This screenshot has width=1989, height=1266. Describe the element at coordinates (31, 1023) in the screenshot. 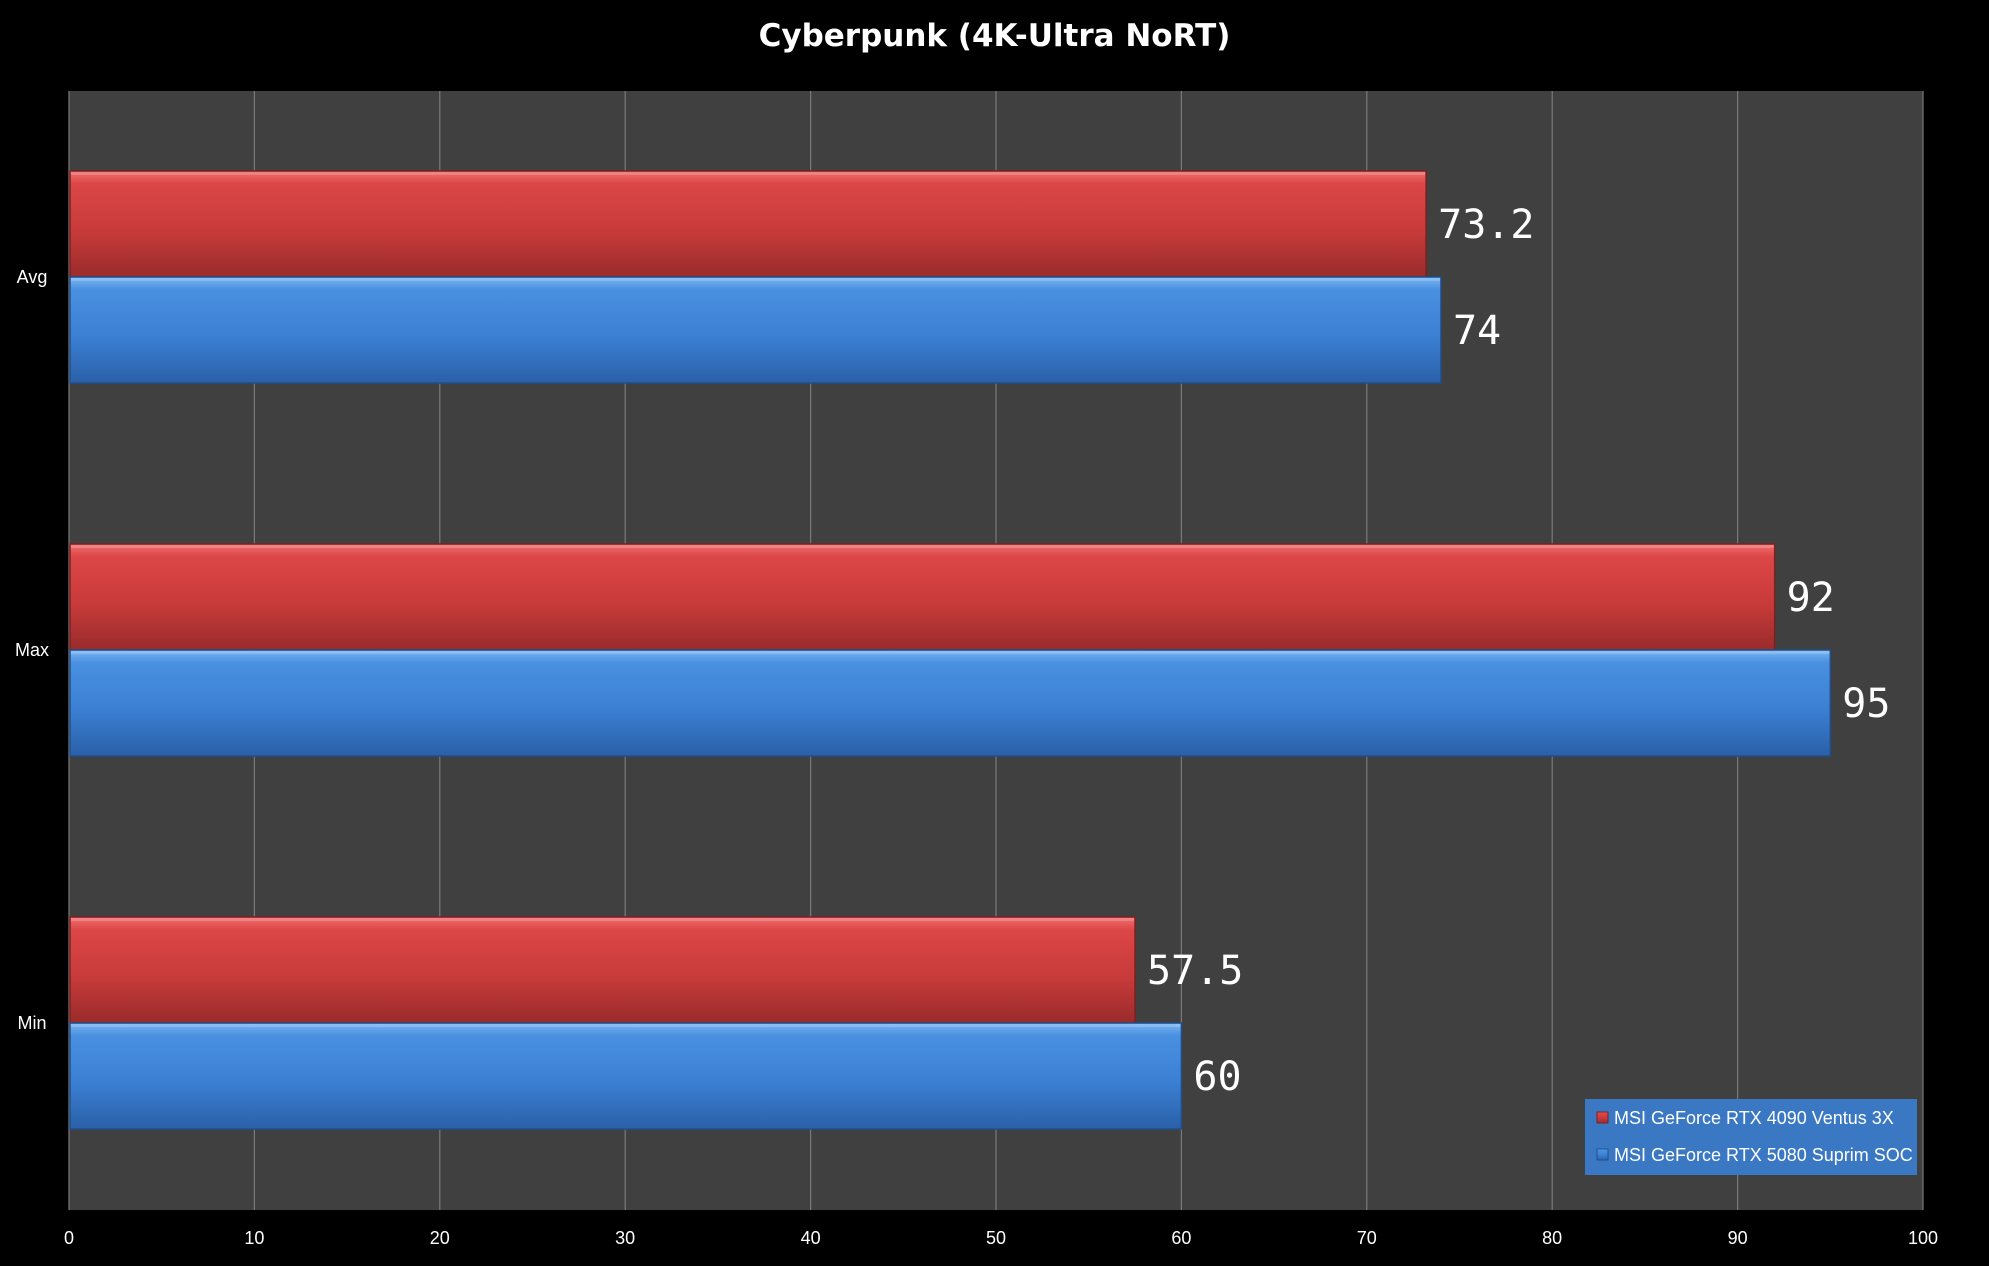

I see `y-category-label: Min` at that location.